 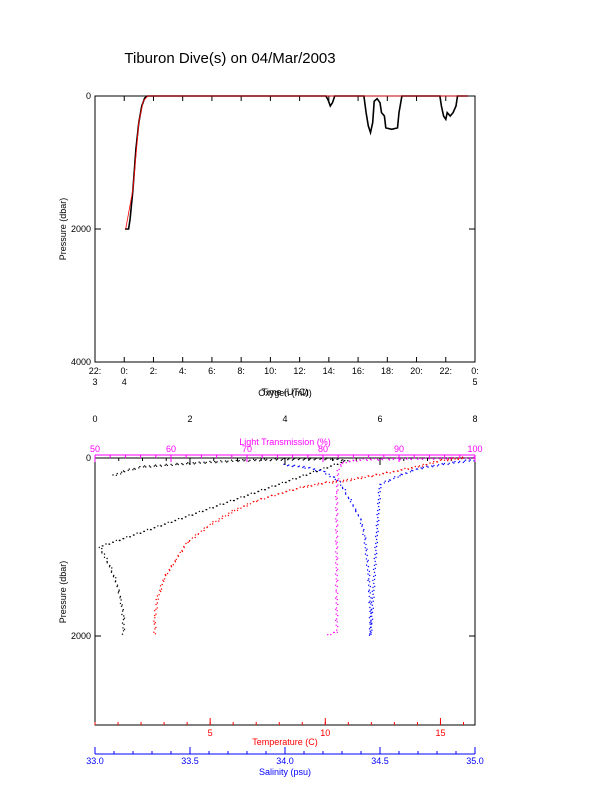 What do you see at coordinates (379, 547) in the screenshot?
I see `salinity-series` at bounding box center [379, 547].